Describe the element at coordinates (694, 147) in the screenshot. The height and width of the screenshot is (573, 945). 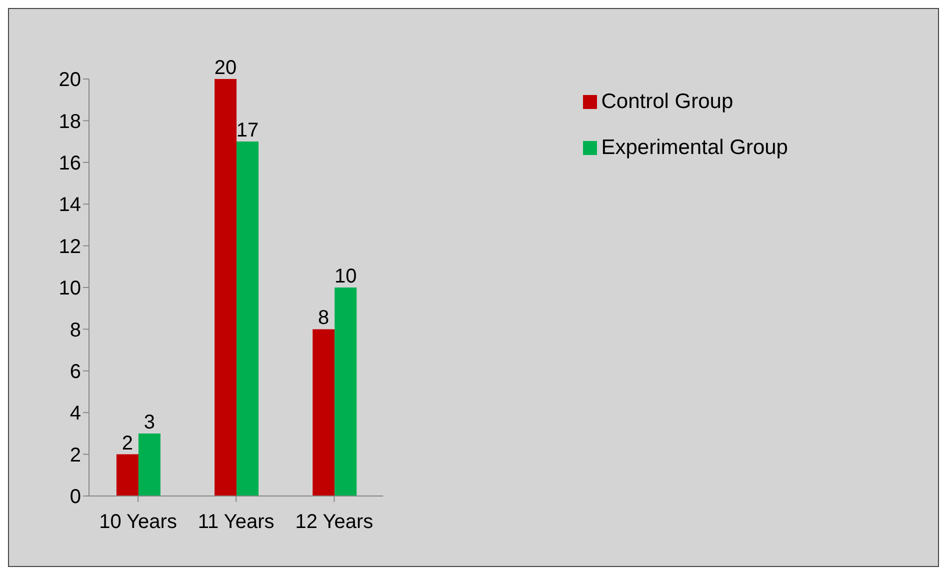
I see `legend-label: Experimental Group` at that location.